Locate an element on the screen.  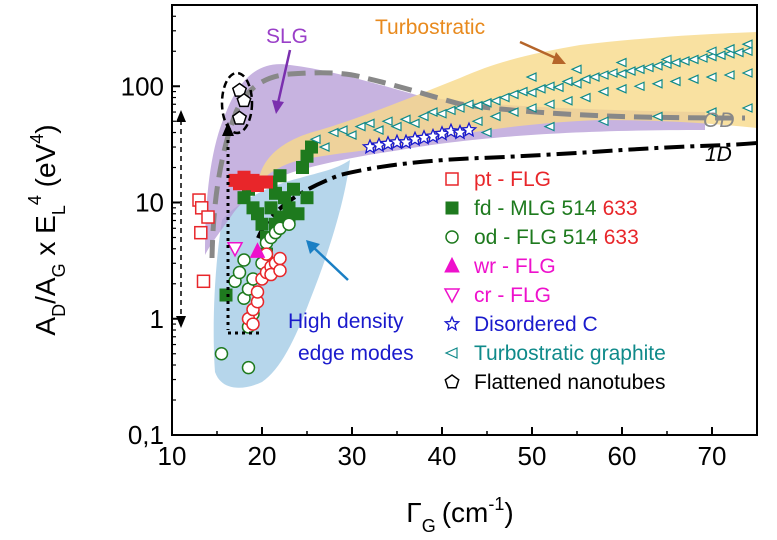
range-arrow-bottom is located at coordinates (181, 322).